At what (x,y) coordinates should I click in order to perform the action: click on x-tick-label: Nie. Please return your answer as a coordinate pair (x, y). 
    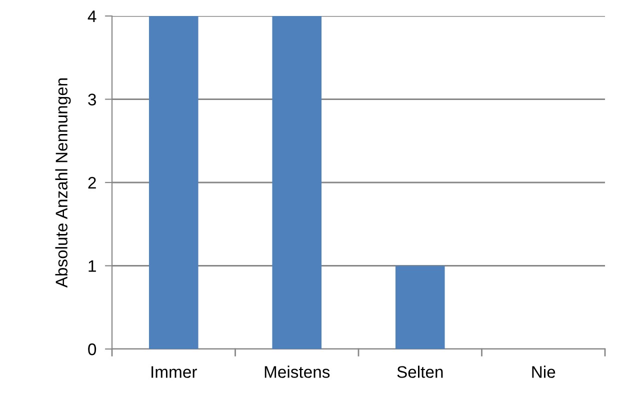
    Looking at the image, I should click on (544, 372).